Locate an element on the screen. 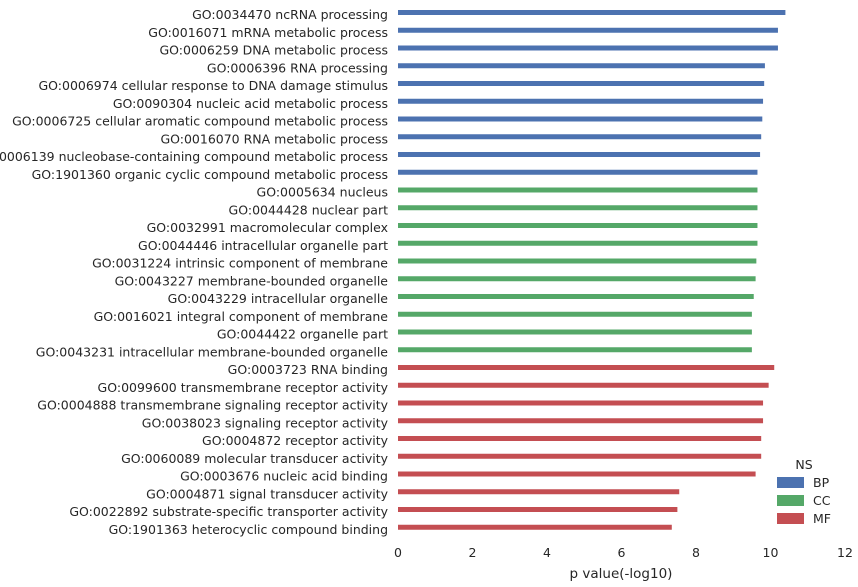  x-tick-label: 6 is located at coordinates (622, 552).